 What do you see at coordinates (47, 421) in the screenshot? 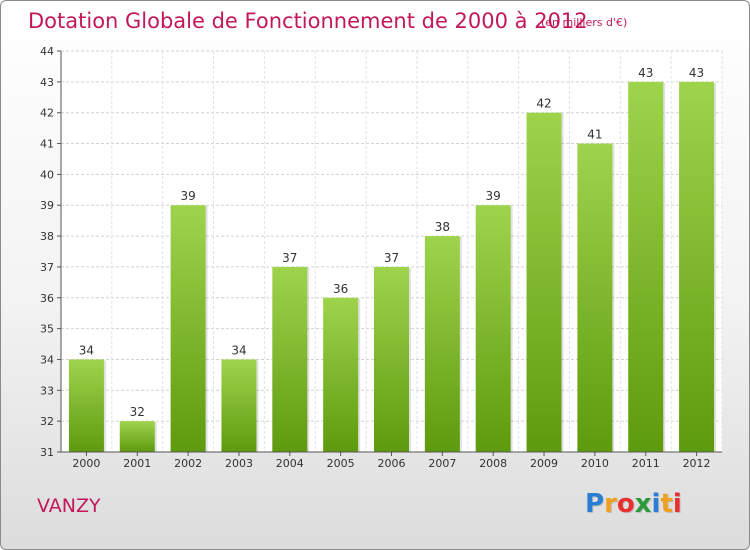
I see `y-tick-label: 32` at bounding box center [47, 421].